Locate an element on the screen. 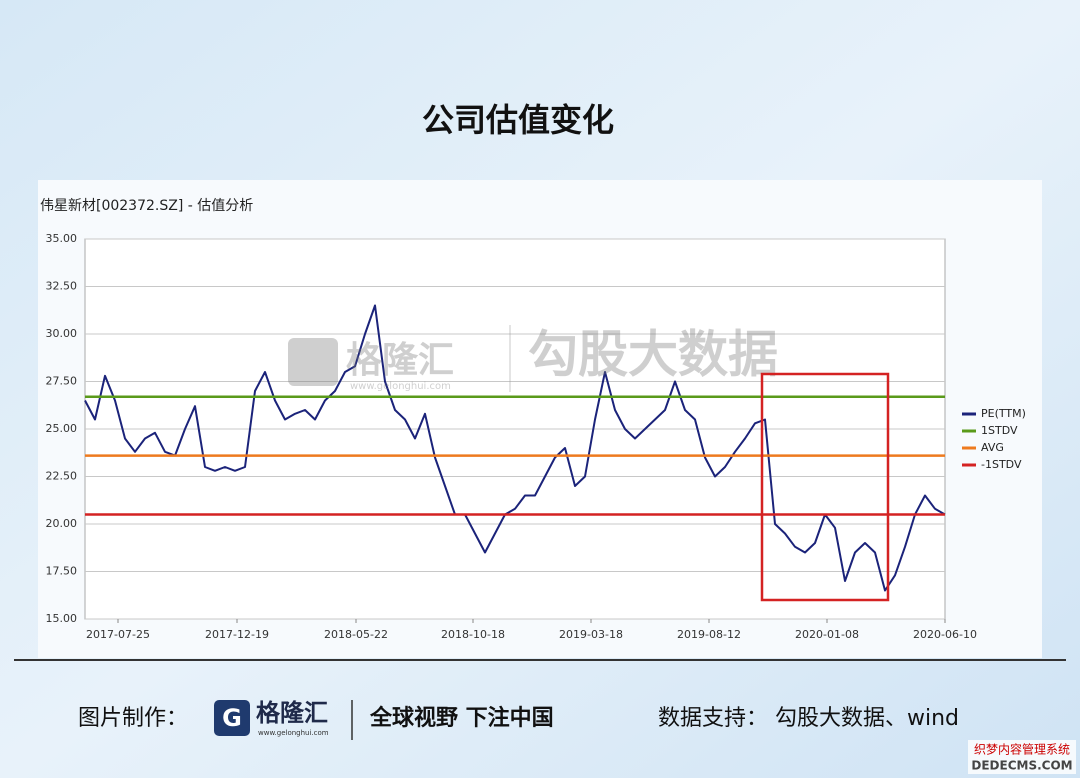  x-tick-label: 2018-10-18 is located at coordinates (473, 634).